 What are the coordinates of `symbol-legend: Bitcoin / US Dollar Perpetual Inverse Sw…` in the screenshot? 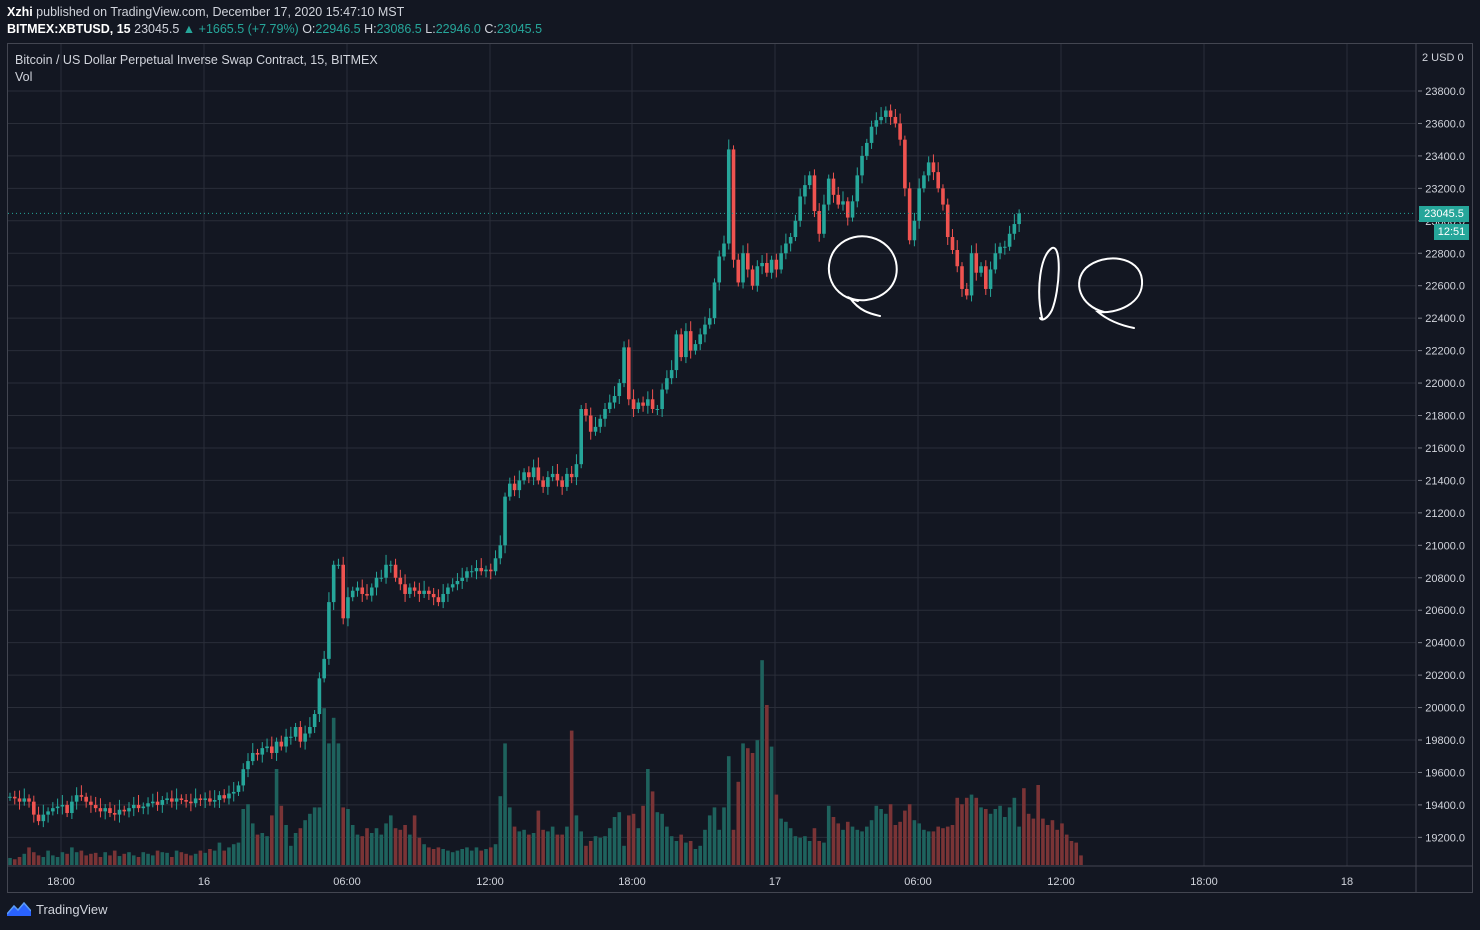 It's located at (196, 60).